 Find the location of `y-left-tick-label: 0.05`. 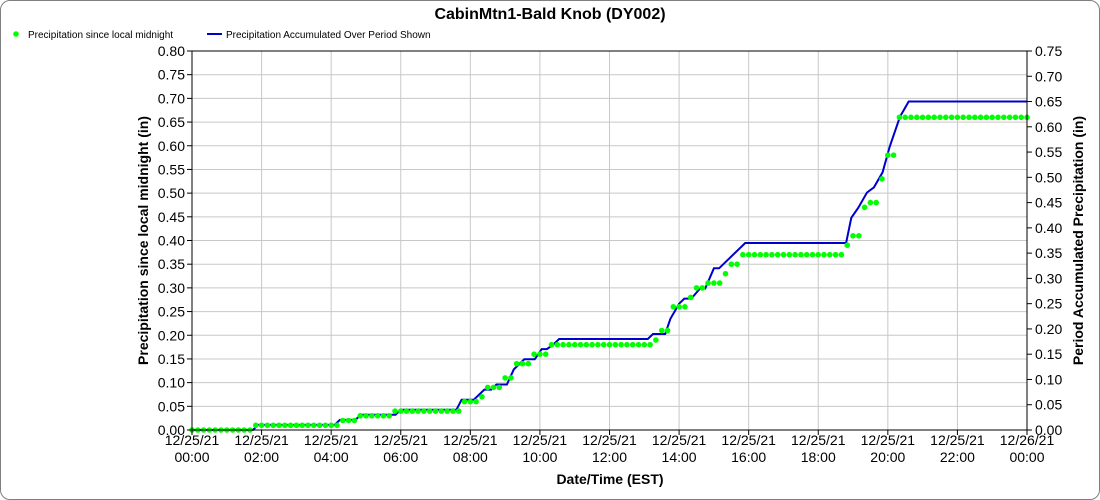

y-left-tick-label: 0.05 is located at coordinates (171, 406).